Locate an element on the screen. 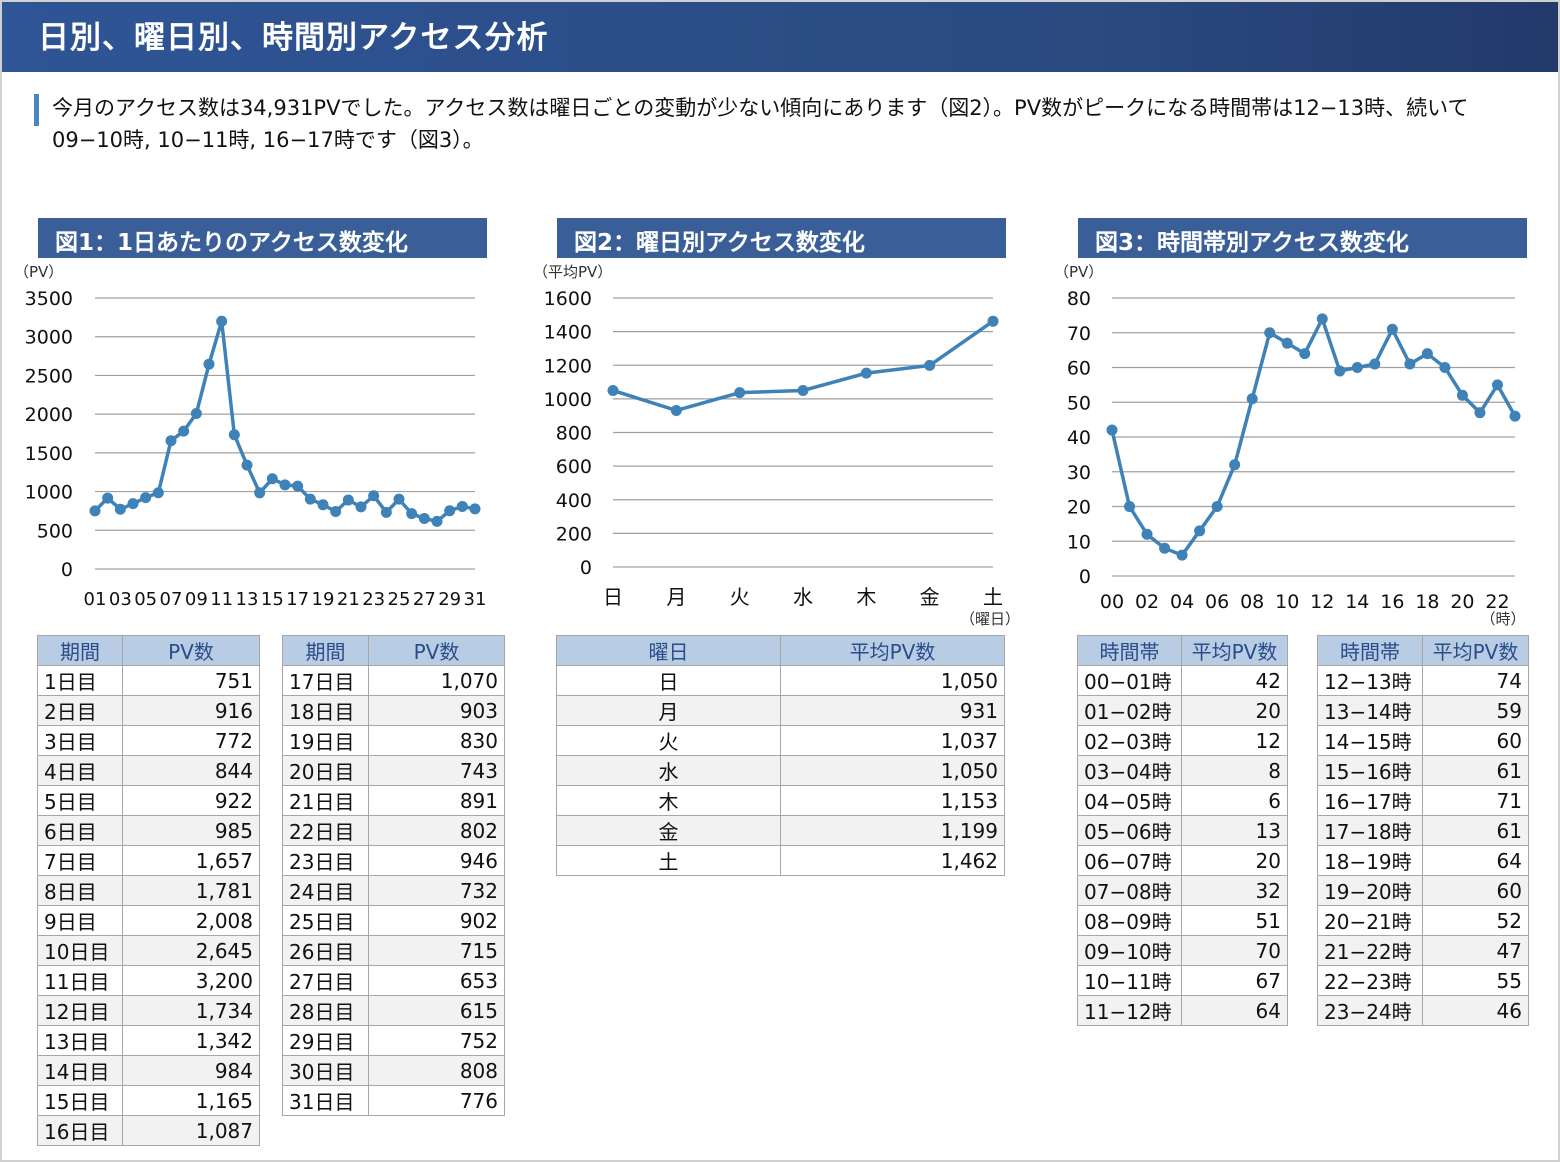  table-row: 金 1,199 is located at coordinates (780, 830).